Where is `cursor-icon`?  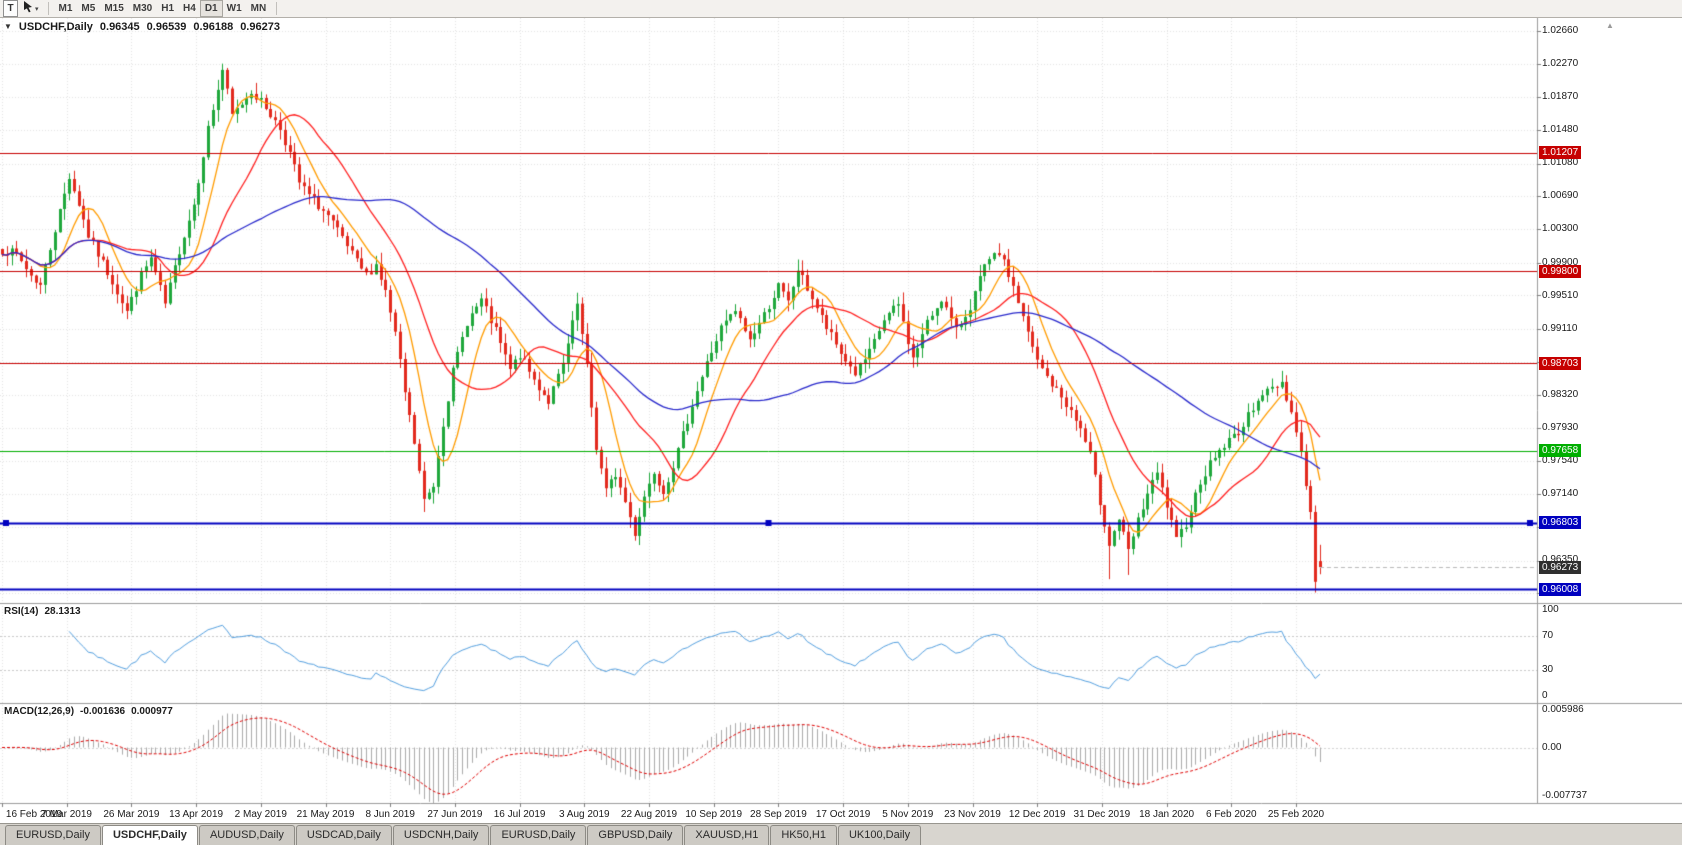
cursor-icon is located at coordinates (28, 9).